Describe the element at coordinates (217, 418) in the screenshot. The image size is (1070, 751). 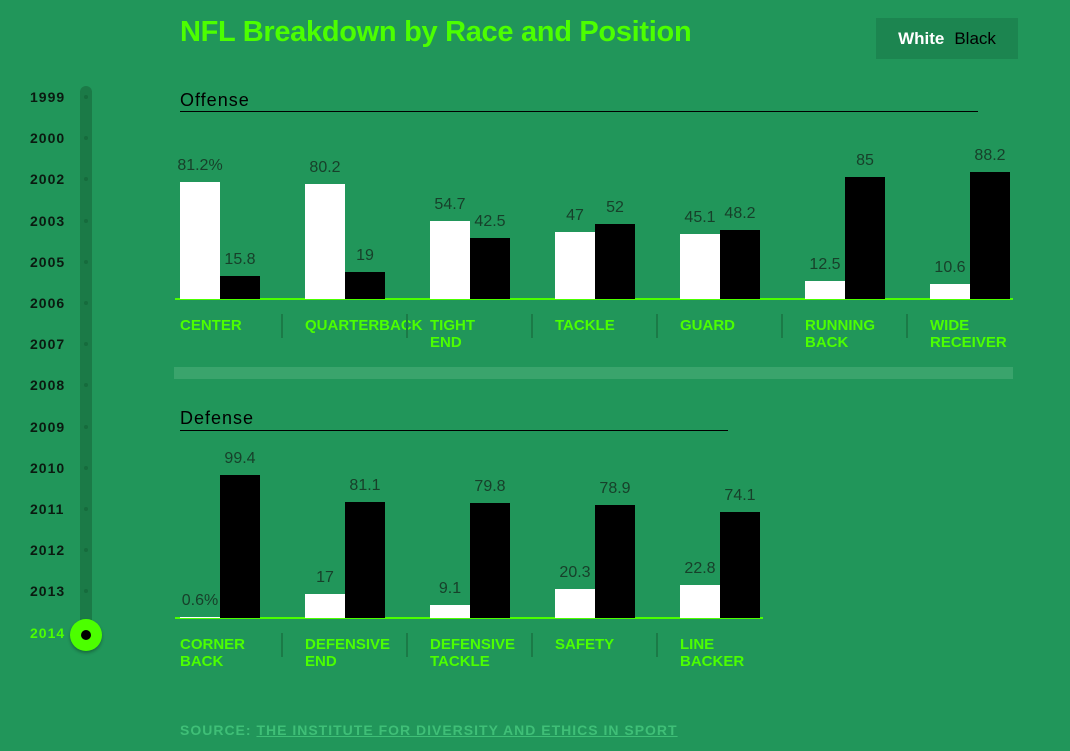
I see `defense-heading: Defense` at that location.